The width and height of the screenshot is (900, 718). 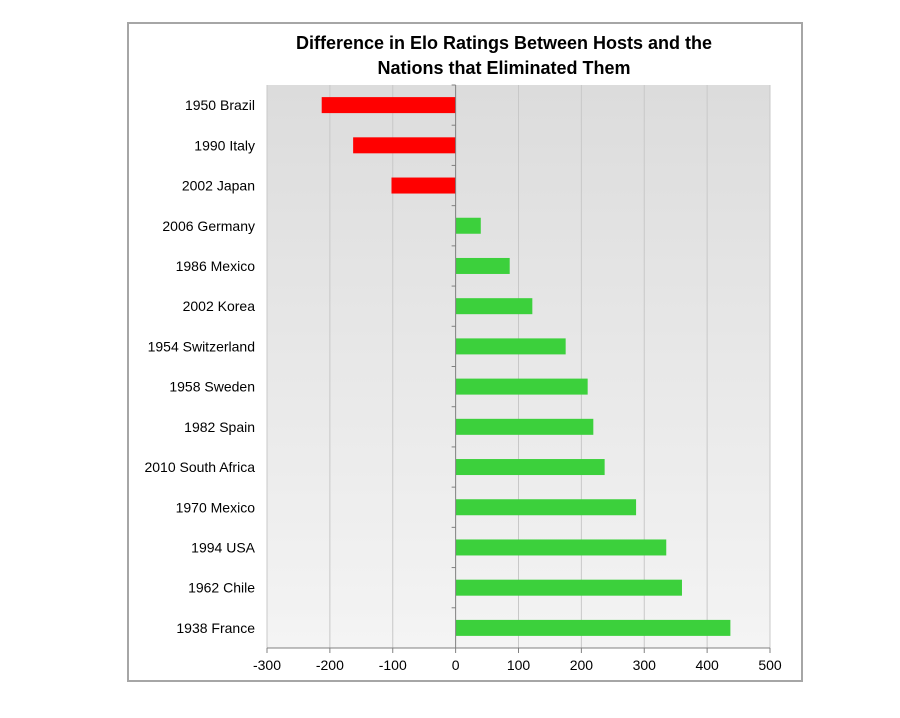 What do you see at coordinates (224, 145) in the screenshot?
I see `category-label: 1990 Italy` at bounding box center [224, 145].